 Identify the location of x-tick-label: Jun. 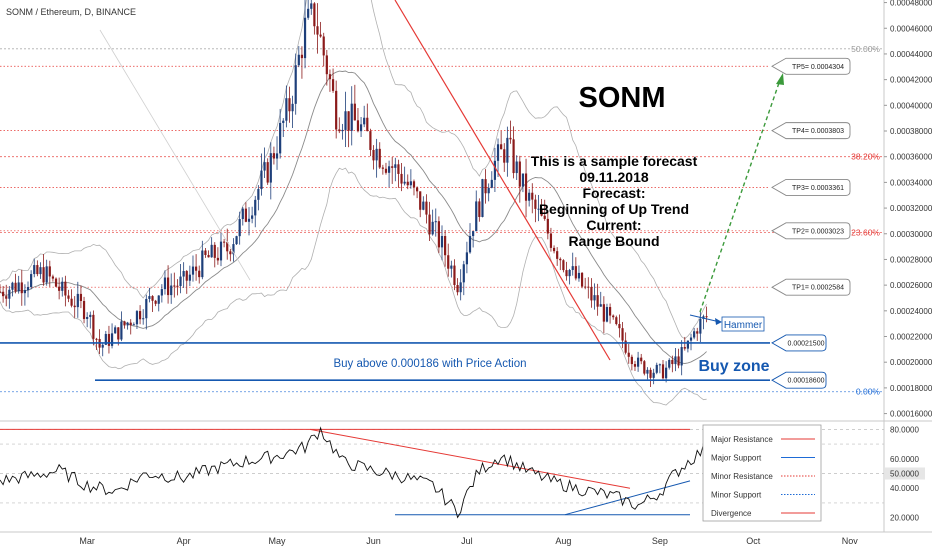
(373, 541).